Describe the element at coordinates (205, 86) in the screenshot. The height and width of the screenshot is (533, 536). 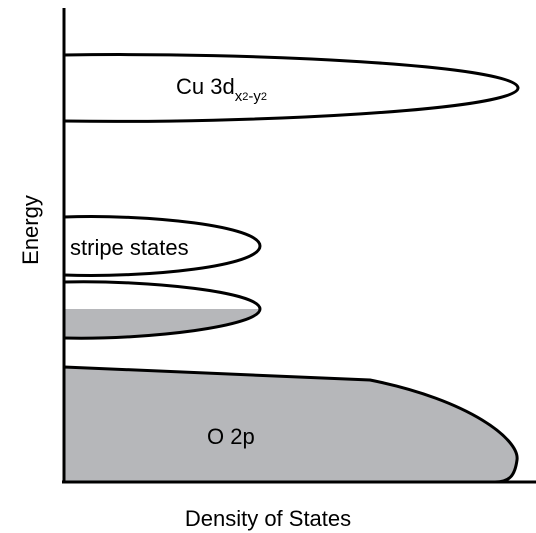
I see `cu3d-label-main: Cu 3d` at that location.